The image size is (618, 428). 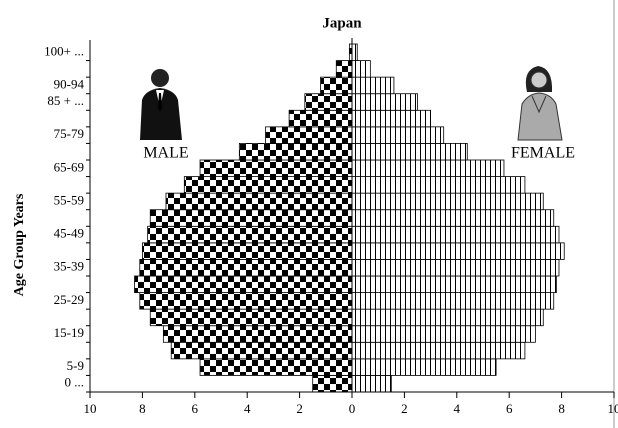 What do you see at coordinates (69, 133) in the screenshot?
I see `y-tick-label: 75-79` at bounding box center [69, 133].